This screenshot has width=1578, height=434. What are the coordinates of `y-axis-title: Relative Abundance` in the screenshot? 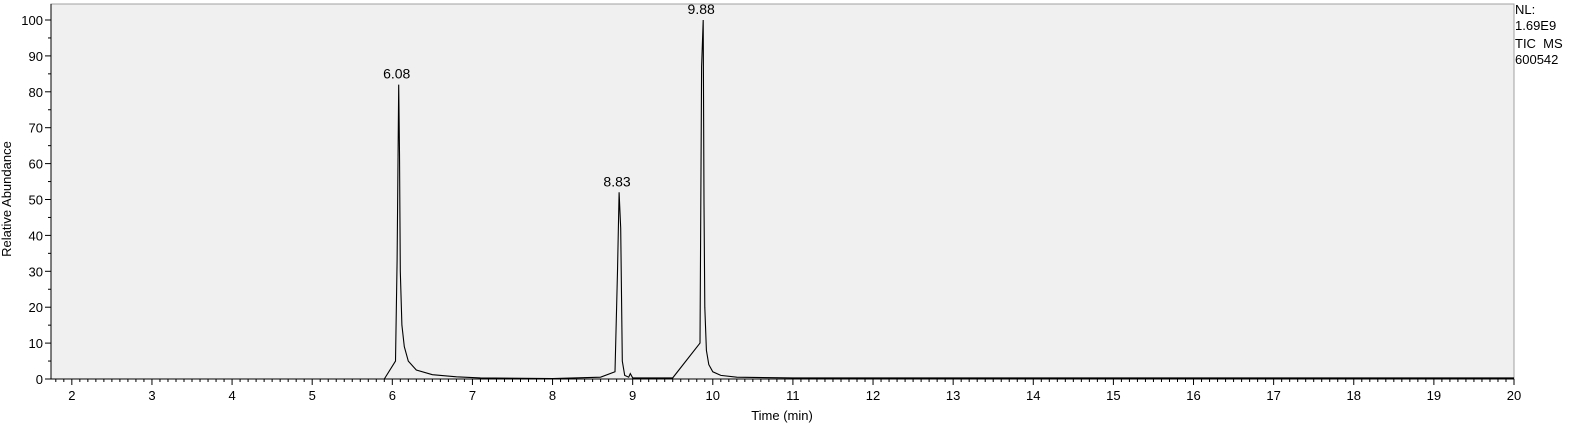 It's located at (7, 199).